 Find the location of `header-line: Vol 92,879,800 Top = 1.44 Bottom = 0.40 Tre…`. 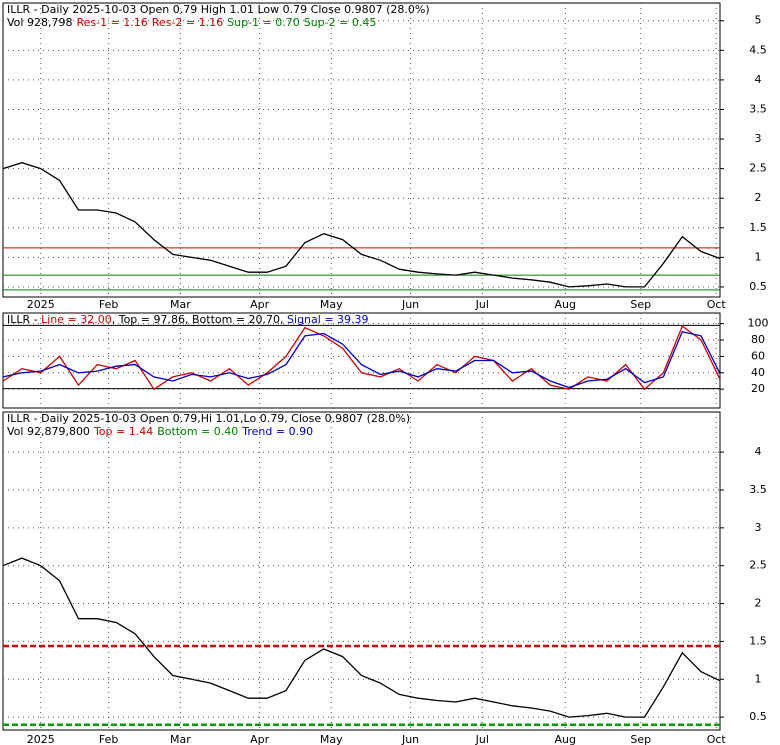

header-line: Vol 92,879,800 Top = 1.44 Bottom = 0.40 Tre… is located at coordinates (160, 431).